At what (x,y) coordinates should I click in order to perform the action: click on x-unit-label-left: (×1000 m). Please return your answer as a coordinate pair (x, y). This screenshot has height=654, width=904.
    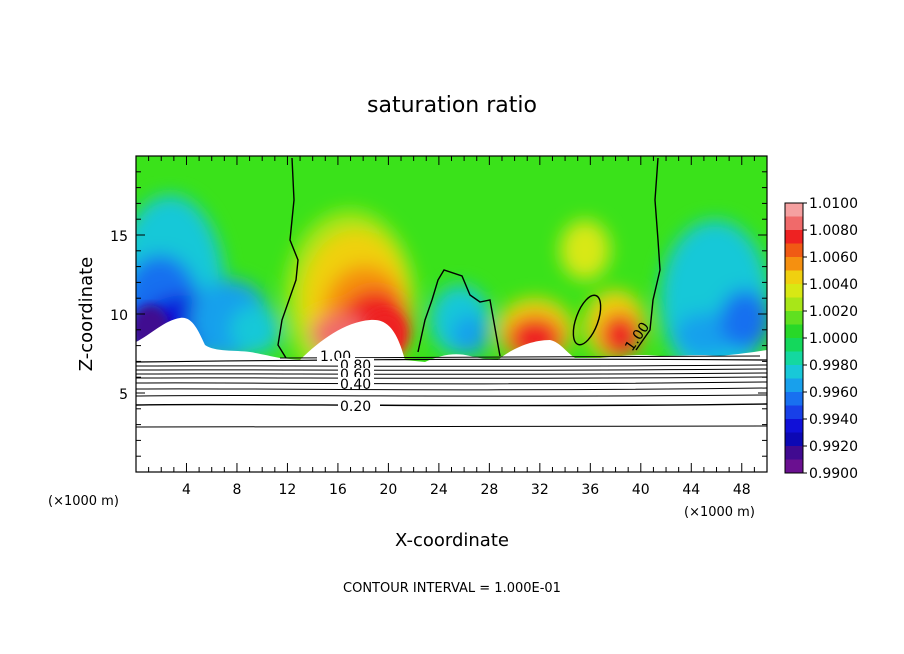
    Looking at the image, I should click on (83, 501).